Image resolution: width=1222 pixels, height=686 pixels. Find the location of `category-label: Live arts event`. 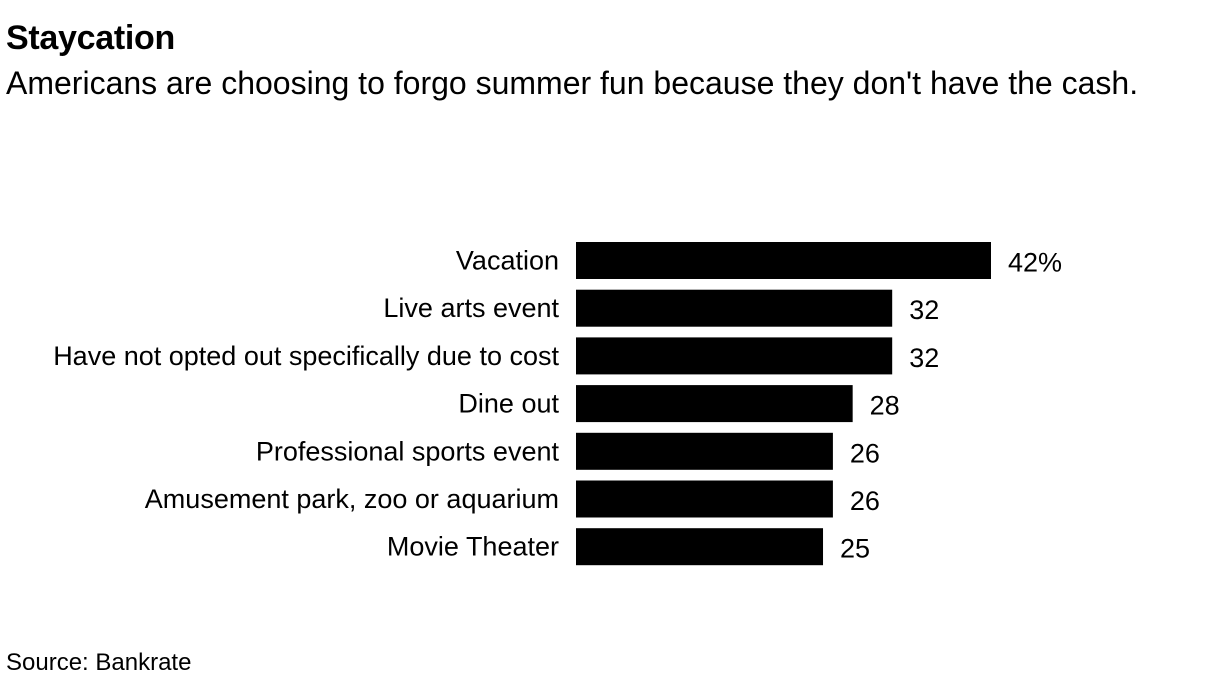

category-label: Live arts event is located at coordinates (471, 308).